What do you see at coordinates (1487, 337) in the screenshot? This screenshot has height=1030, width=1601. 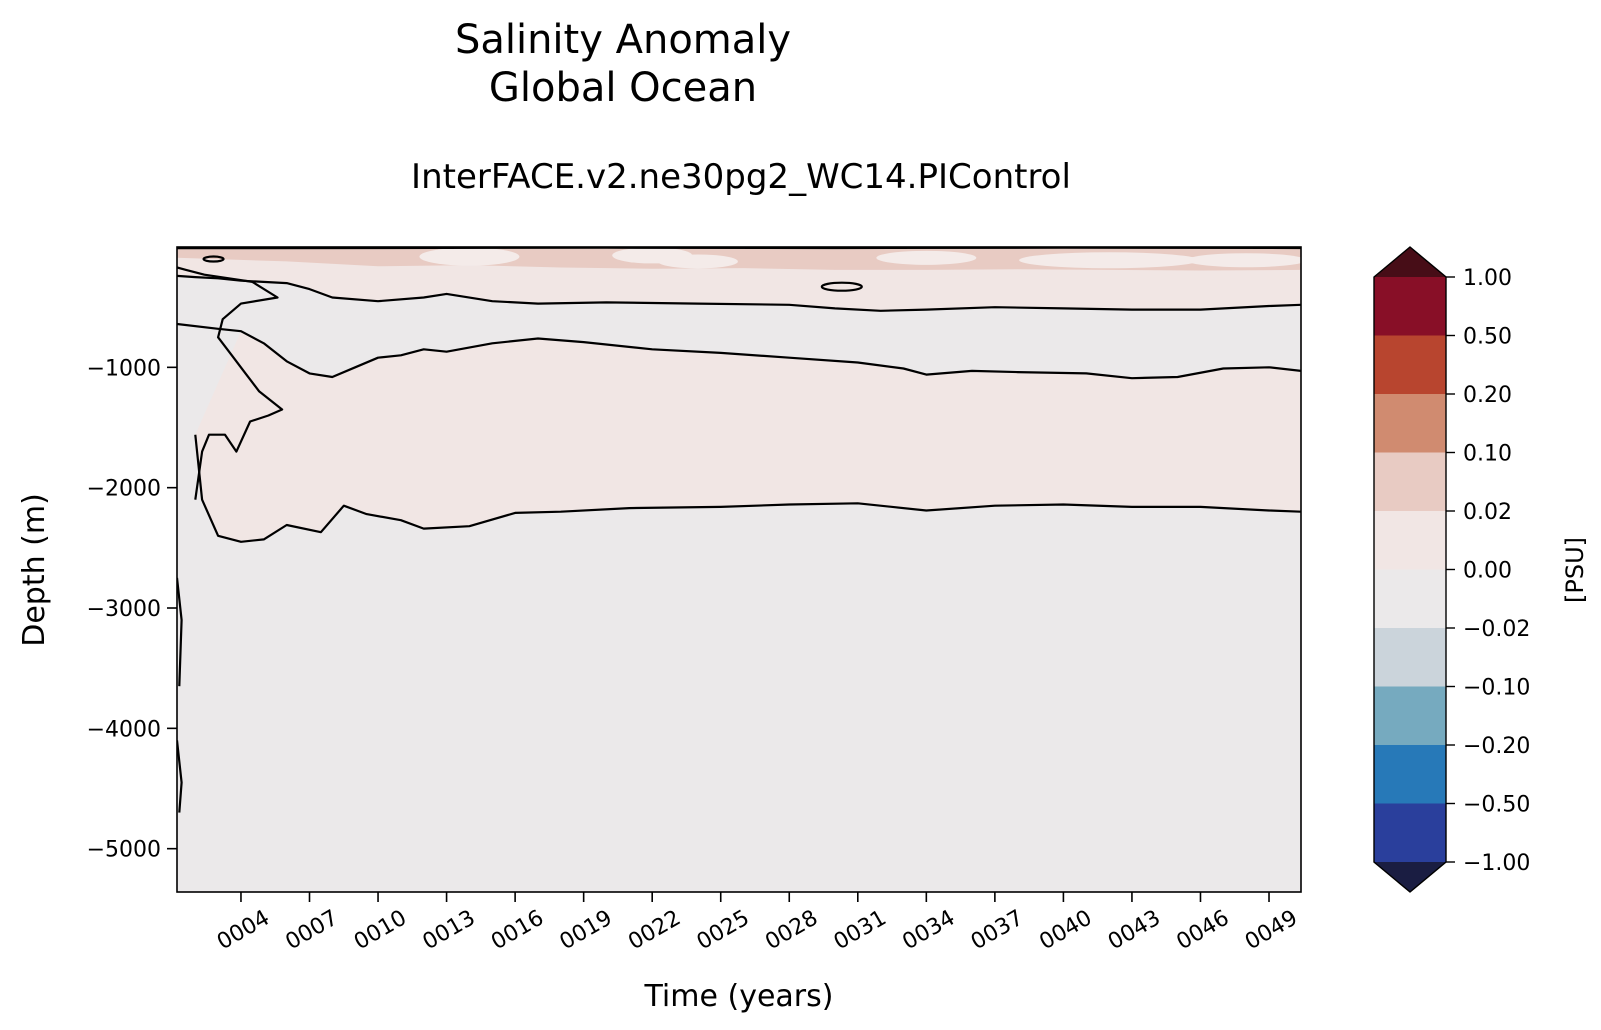 I see `colorbar-tick-label: 0.50` at bounding box center [1487, 337].